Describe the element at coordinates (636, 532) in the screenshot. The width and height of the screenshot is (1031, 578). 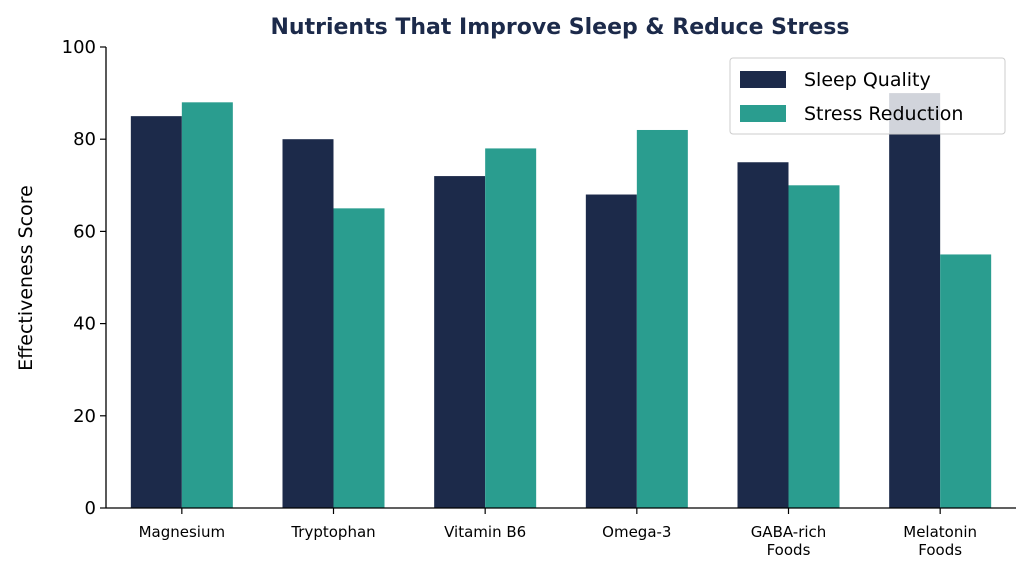
I see `x-tick-label: Omega-3` at that location.